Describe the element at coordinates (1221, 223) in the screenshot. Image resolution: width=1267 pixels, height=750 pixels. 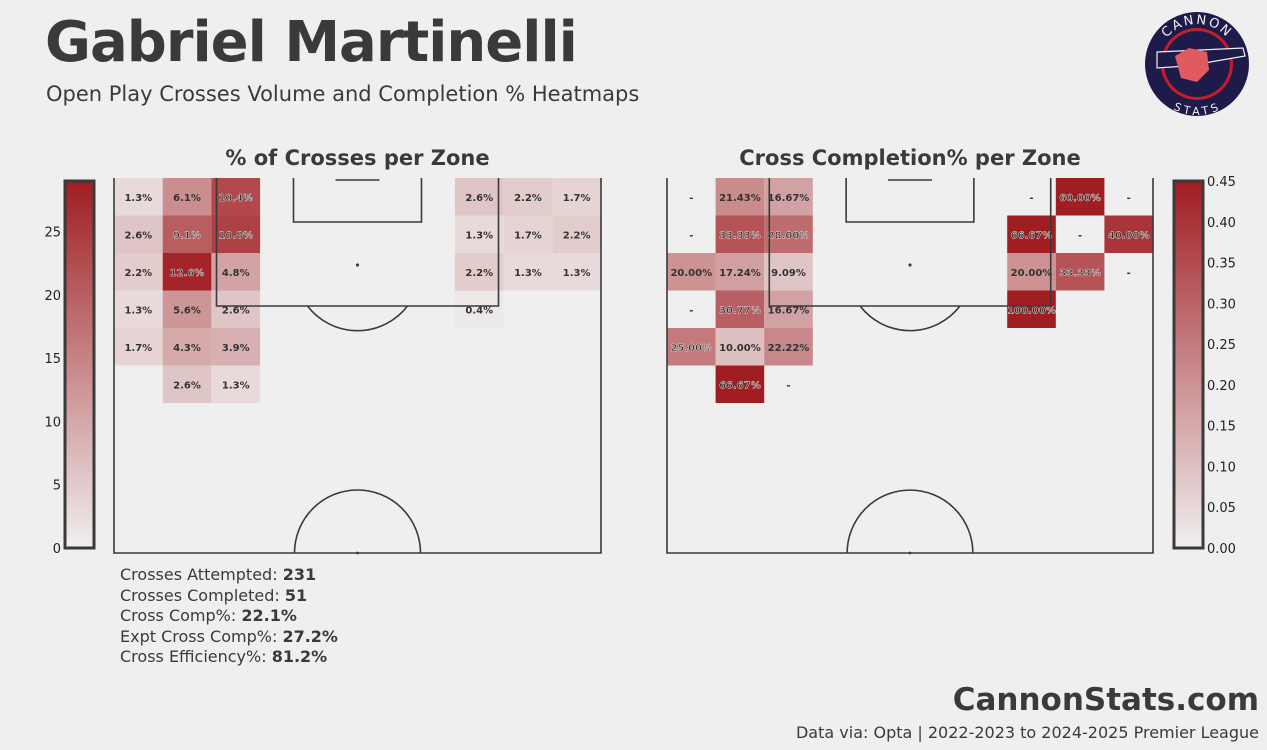
I see `colorbar-tick-label: 0.40` at that location.